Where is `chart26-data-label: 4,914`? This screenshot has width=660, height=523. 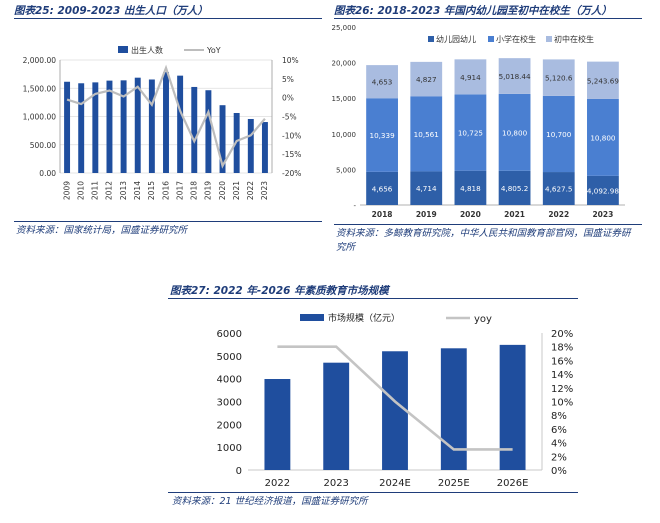
chart26-data-label: 4,914 is located at coordinates (470, 77).